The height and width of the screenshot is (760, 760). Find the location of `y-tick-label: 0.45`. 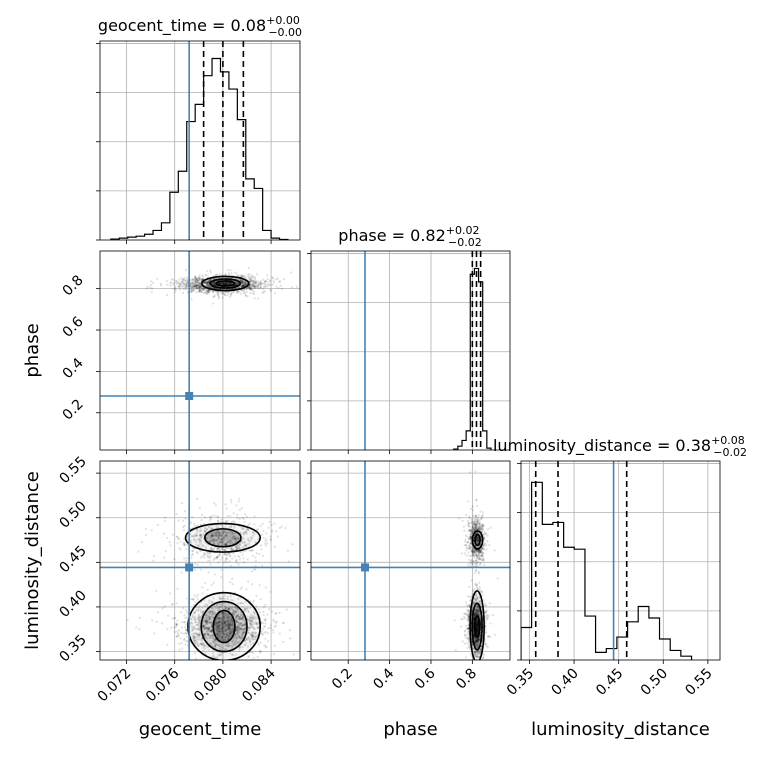

y-tick-label: 0.45 is located at coordinates (72, 559).